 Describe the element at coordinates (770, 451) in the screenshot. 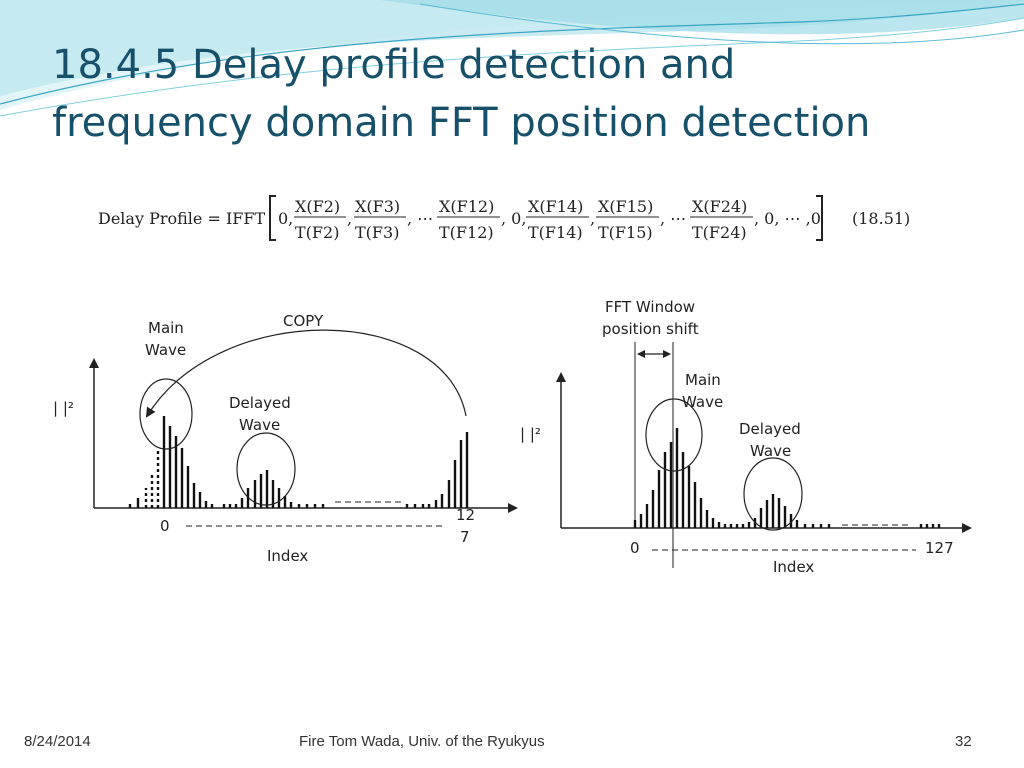

I see `right-delayed-wave-line2: Wave` at that location.